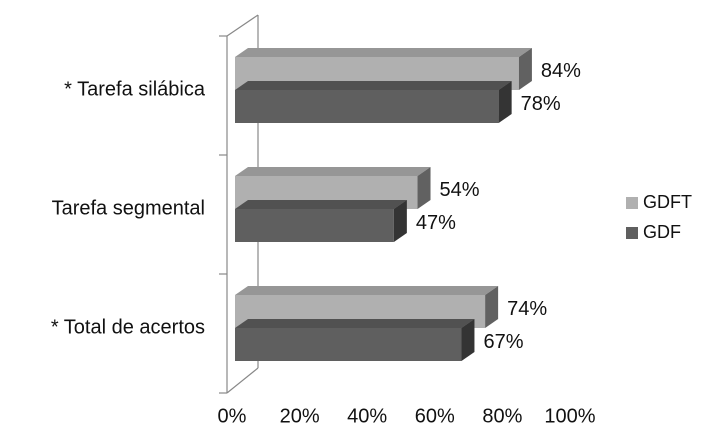 This screenshot has height=432, width=704. Describe the element at coordinates (135, 89) in the screenshot. I see `category-label-0: * Tarefa silábica` at that location.